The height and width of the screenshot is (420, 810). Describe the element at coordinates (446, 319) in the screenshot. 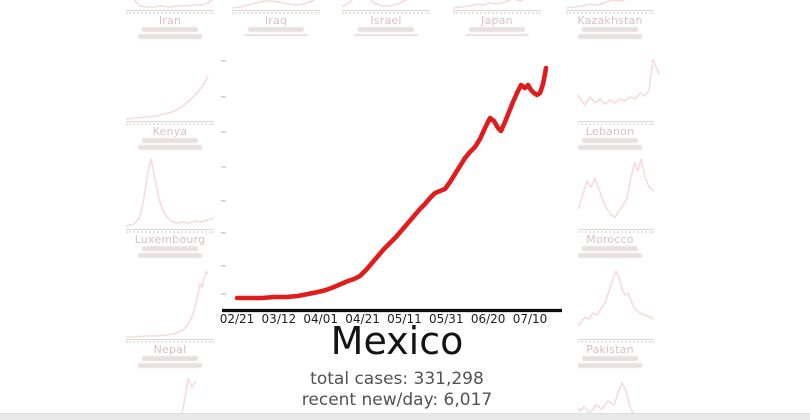

I see `x-tick-label: 05/31` at that location.